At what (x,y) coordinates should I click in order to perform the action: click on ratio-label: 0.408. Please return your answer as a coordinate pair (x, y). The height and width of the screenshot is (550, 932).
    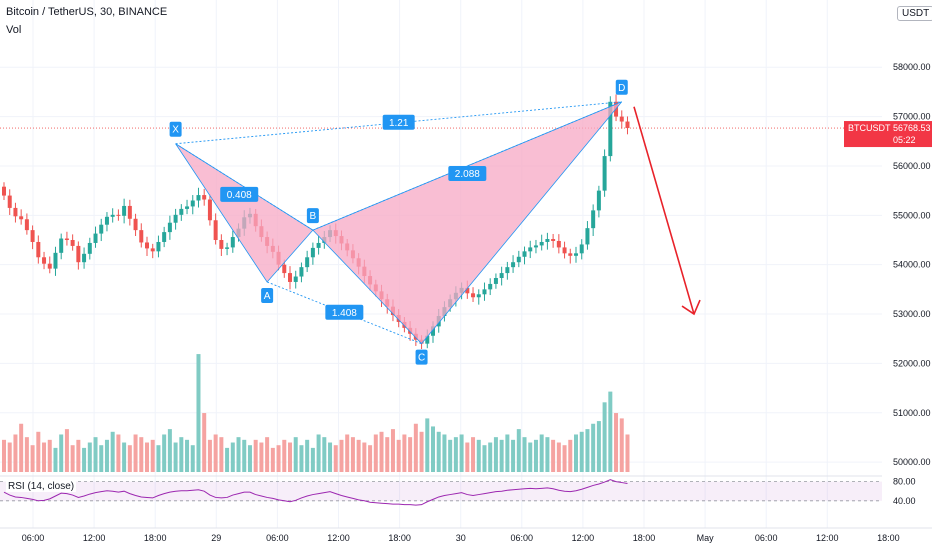
    Looking at the image, I should click on (239, 194).